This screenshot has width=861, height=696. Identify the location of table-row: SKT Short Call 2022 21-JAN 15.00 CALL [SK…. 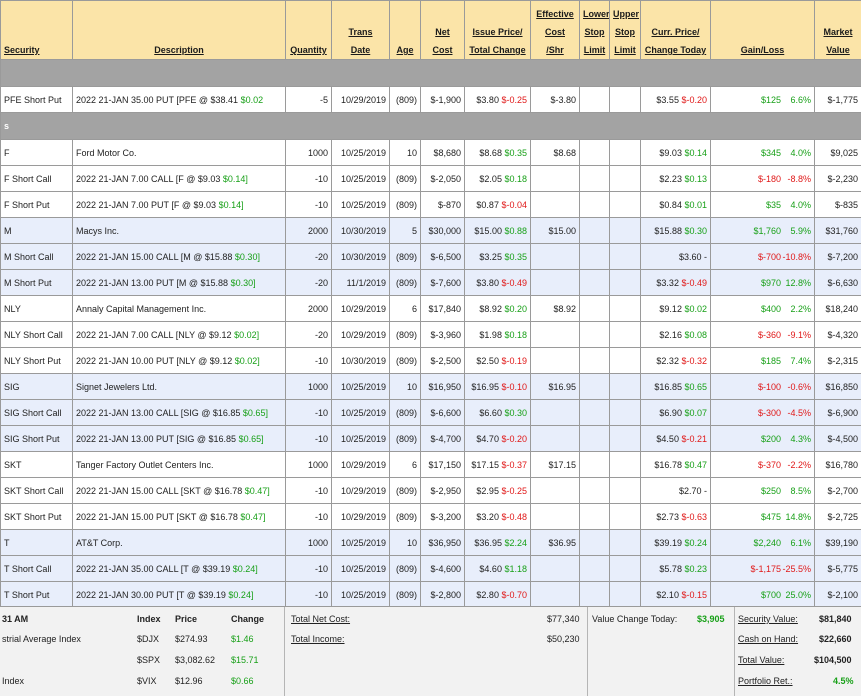
(430, 490).